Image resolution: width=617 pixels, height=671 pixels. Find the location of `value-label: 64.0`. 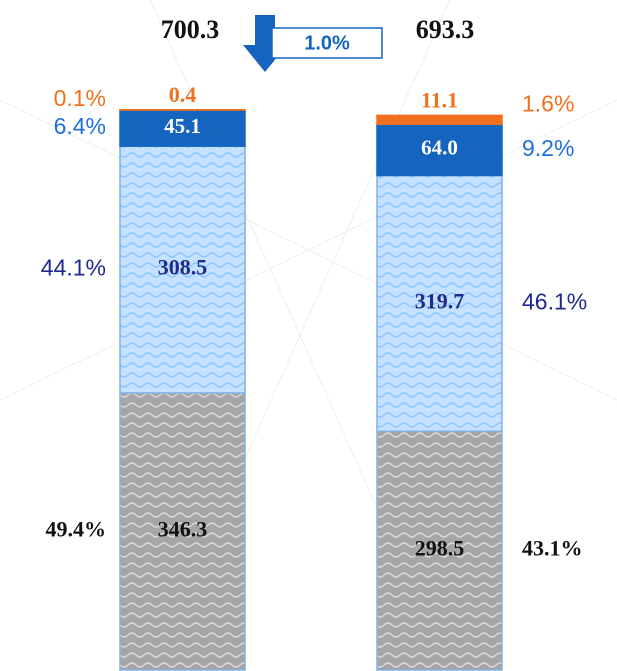

value-label: 64.0 is located at coordinates (439, 148).